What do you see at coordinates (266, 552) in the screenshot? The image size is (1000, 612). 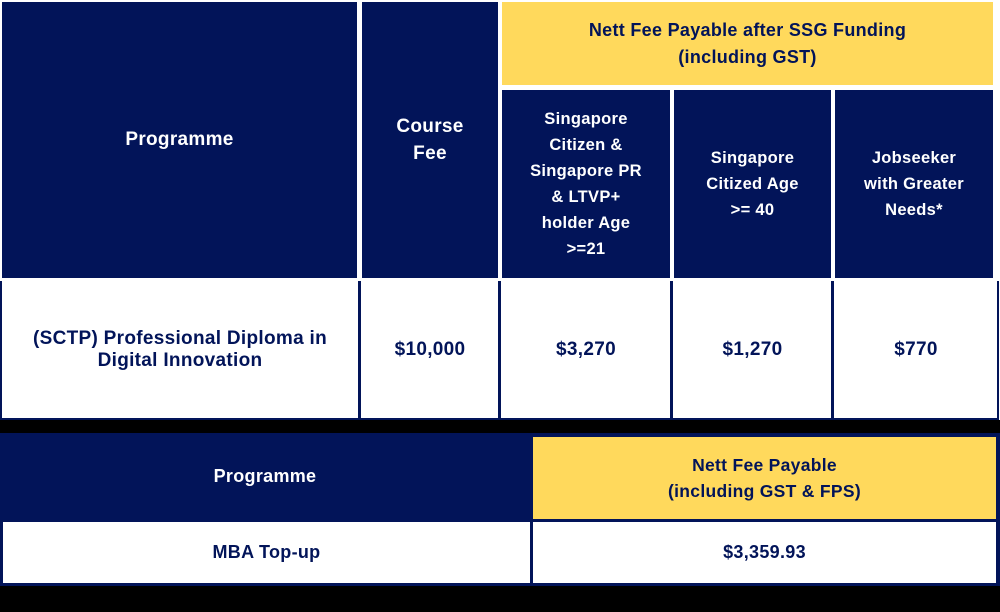 I see `cell-bottom-programme-name: MBA Top-up` at bounding box center [266, 552].